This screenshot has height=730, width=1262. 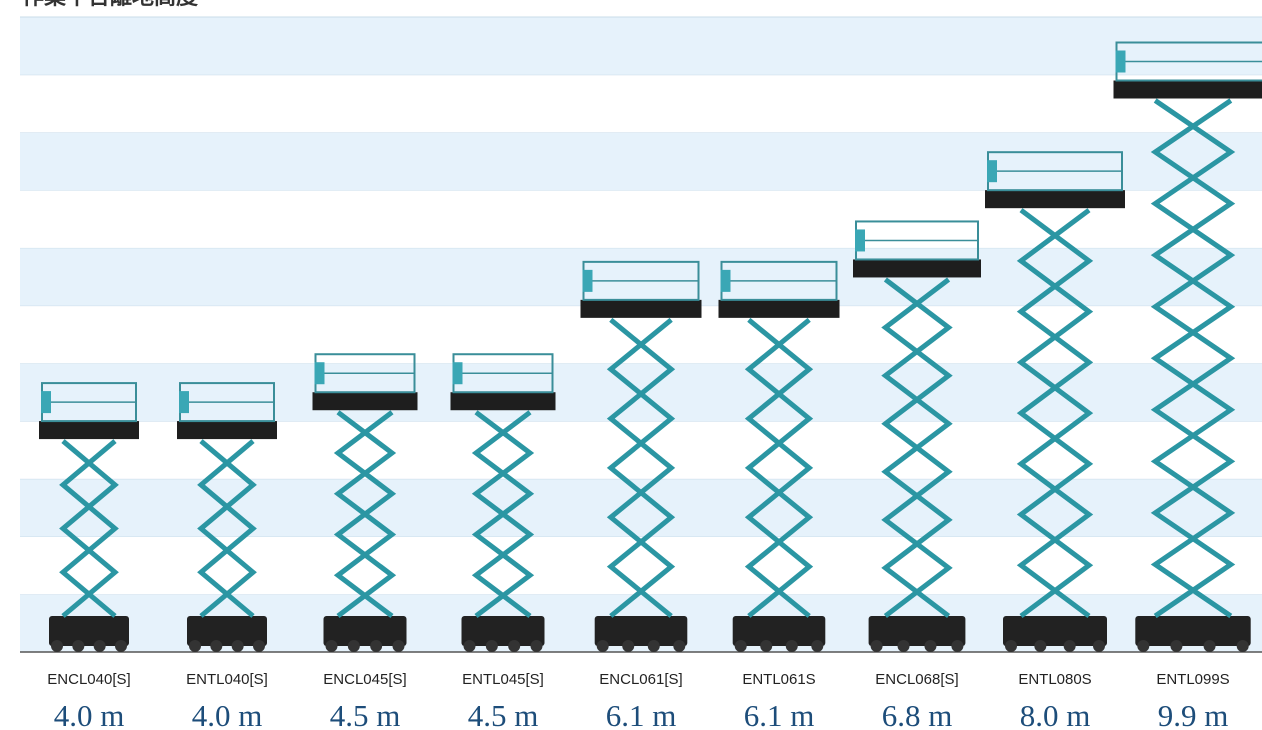 What do you see at coordinates (778, 679) in the screenshot?
I see `model-label: ENTL061S` at bounding box center [778, 679].